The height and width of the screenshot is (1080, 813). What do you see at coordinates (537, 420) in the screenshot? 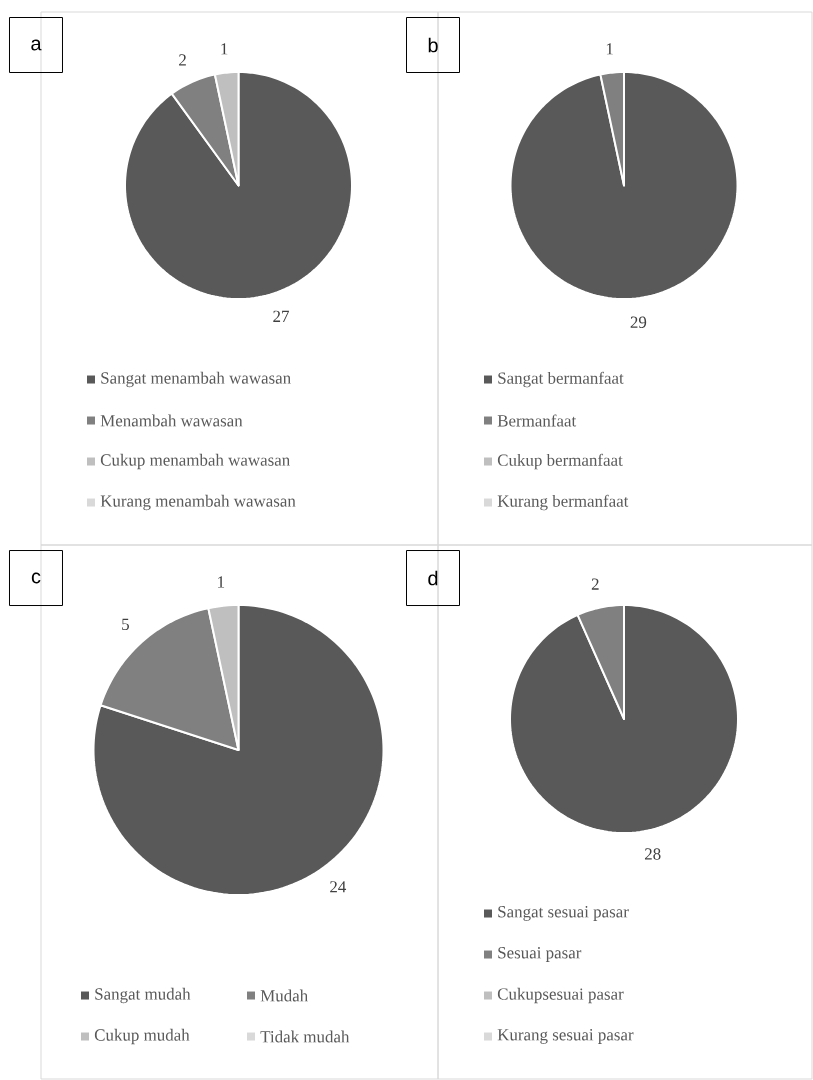
I see `legend-label: Bermanfaat` at bounding box center [537, 420].